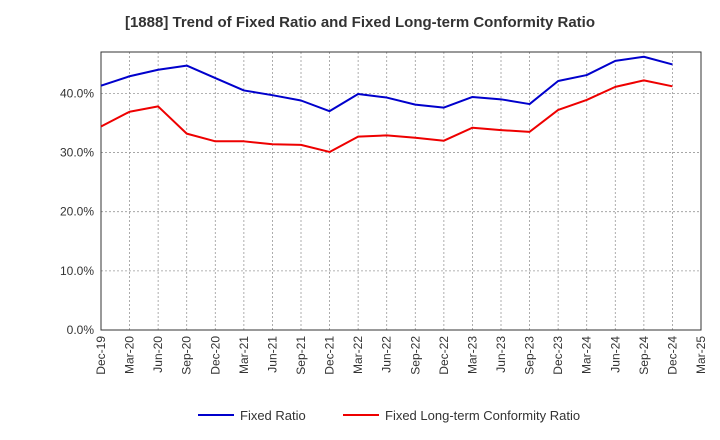  What do you see at coordinates (501, 354) in the screenshot?
I see `x-tick-label: Jun-23` at bounding box center [501, 354].